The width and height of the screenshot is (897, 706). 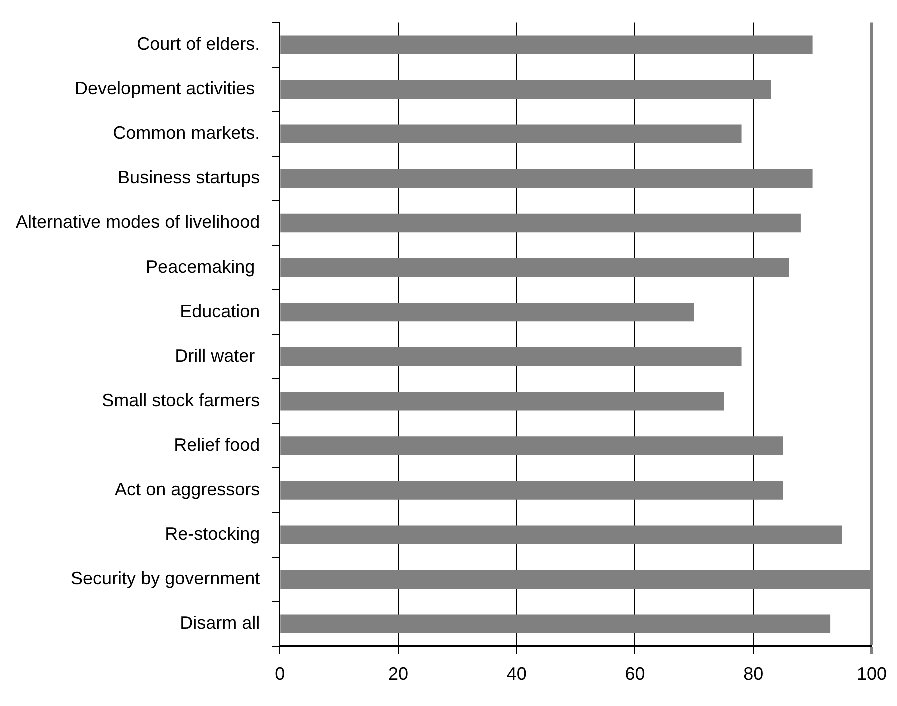 I want to click on y-tick-label: Development activities, so click(x=167, y=88).